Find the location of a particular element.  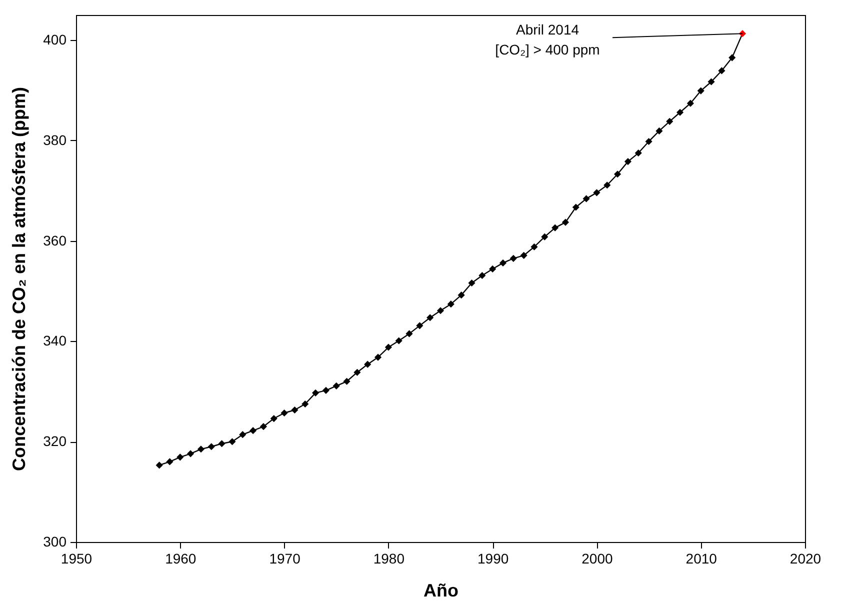

x-tick-label: 1960 is located at coordinates (180, 558).